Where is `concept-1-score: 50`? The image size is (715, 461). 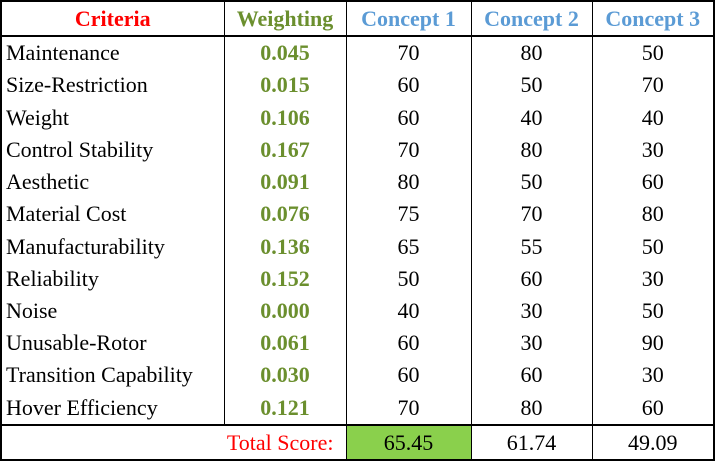
concept-1-score: 50 is located at coordinates (408, 278).